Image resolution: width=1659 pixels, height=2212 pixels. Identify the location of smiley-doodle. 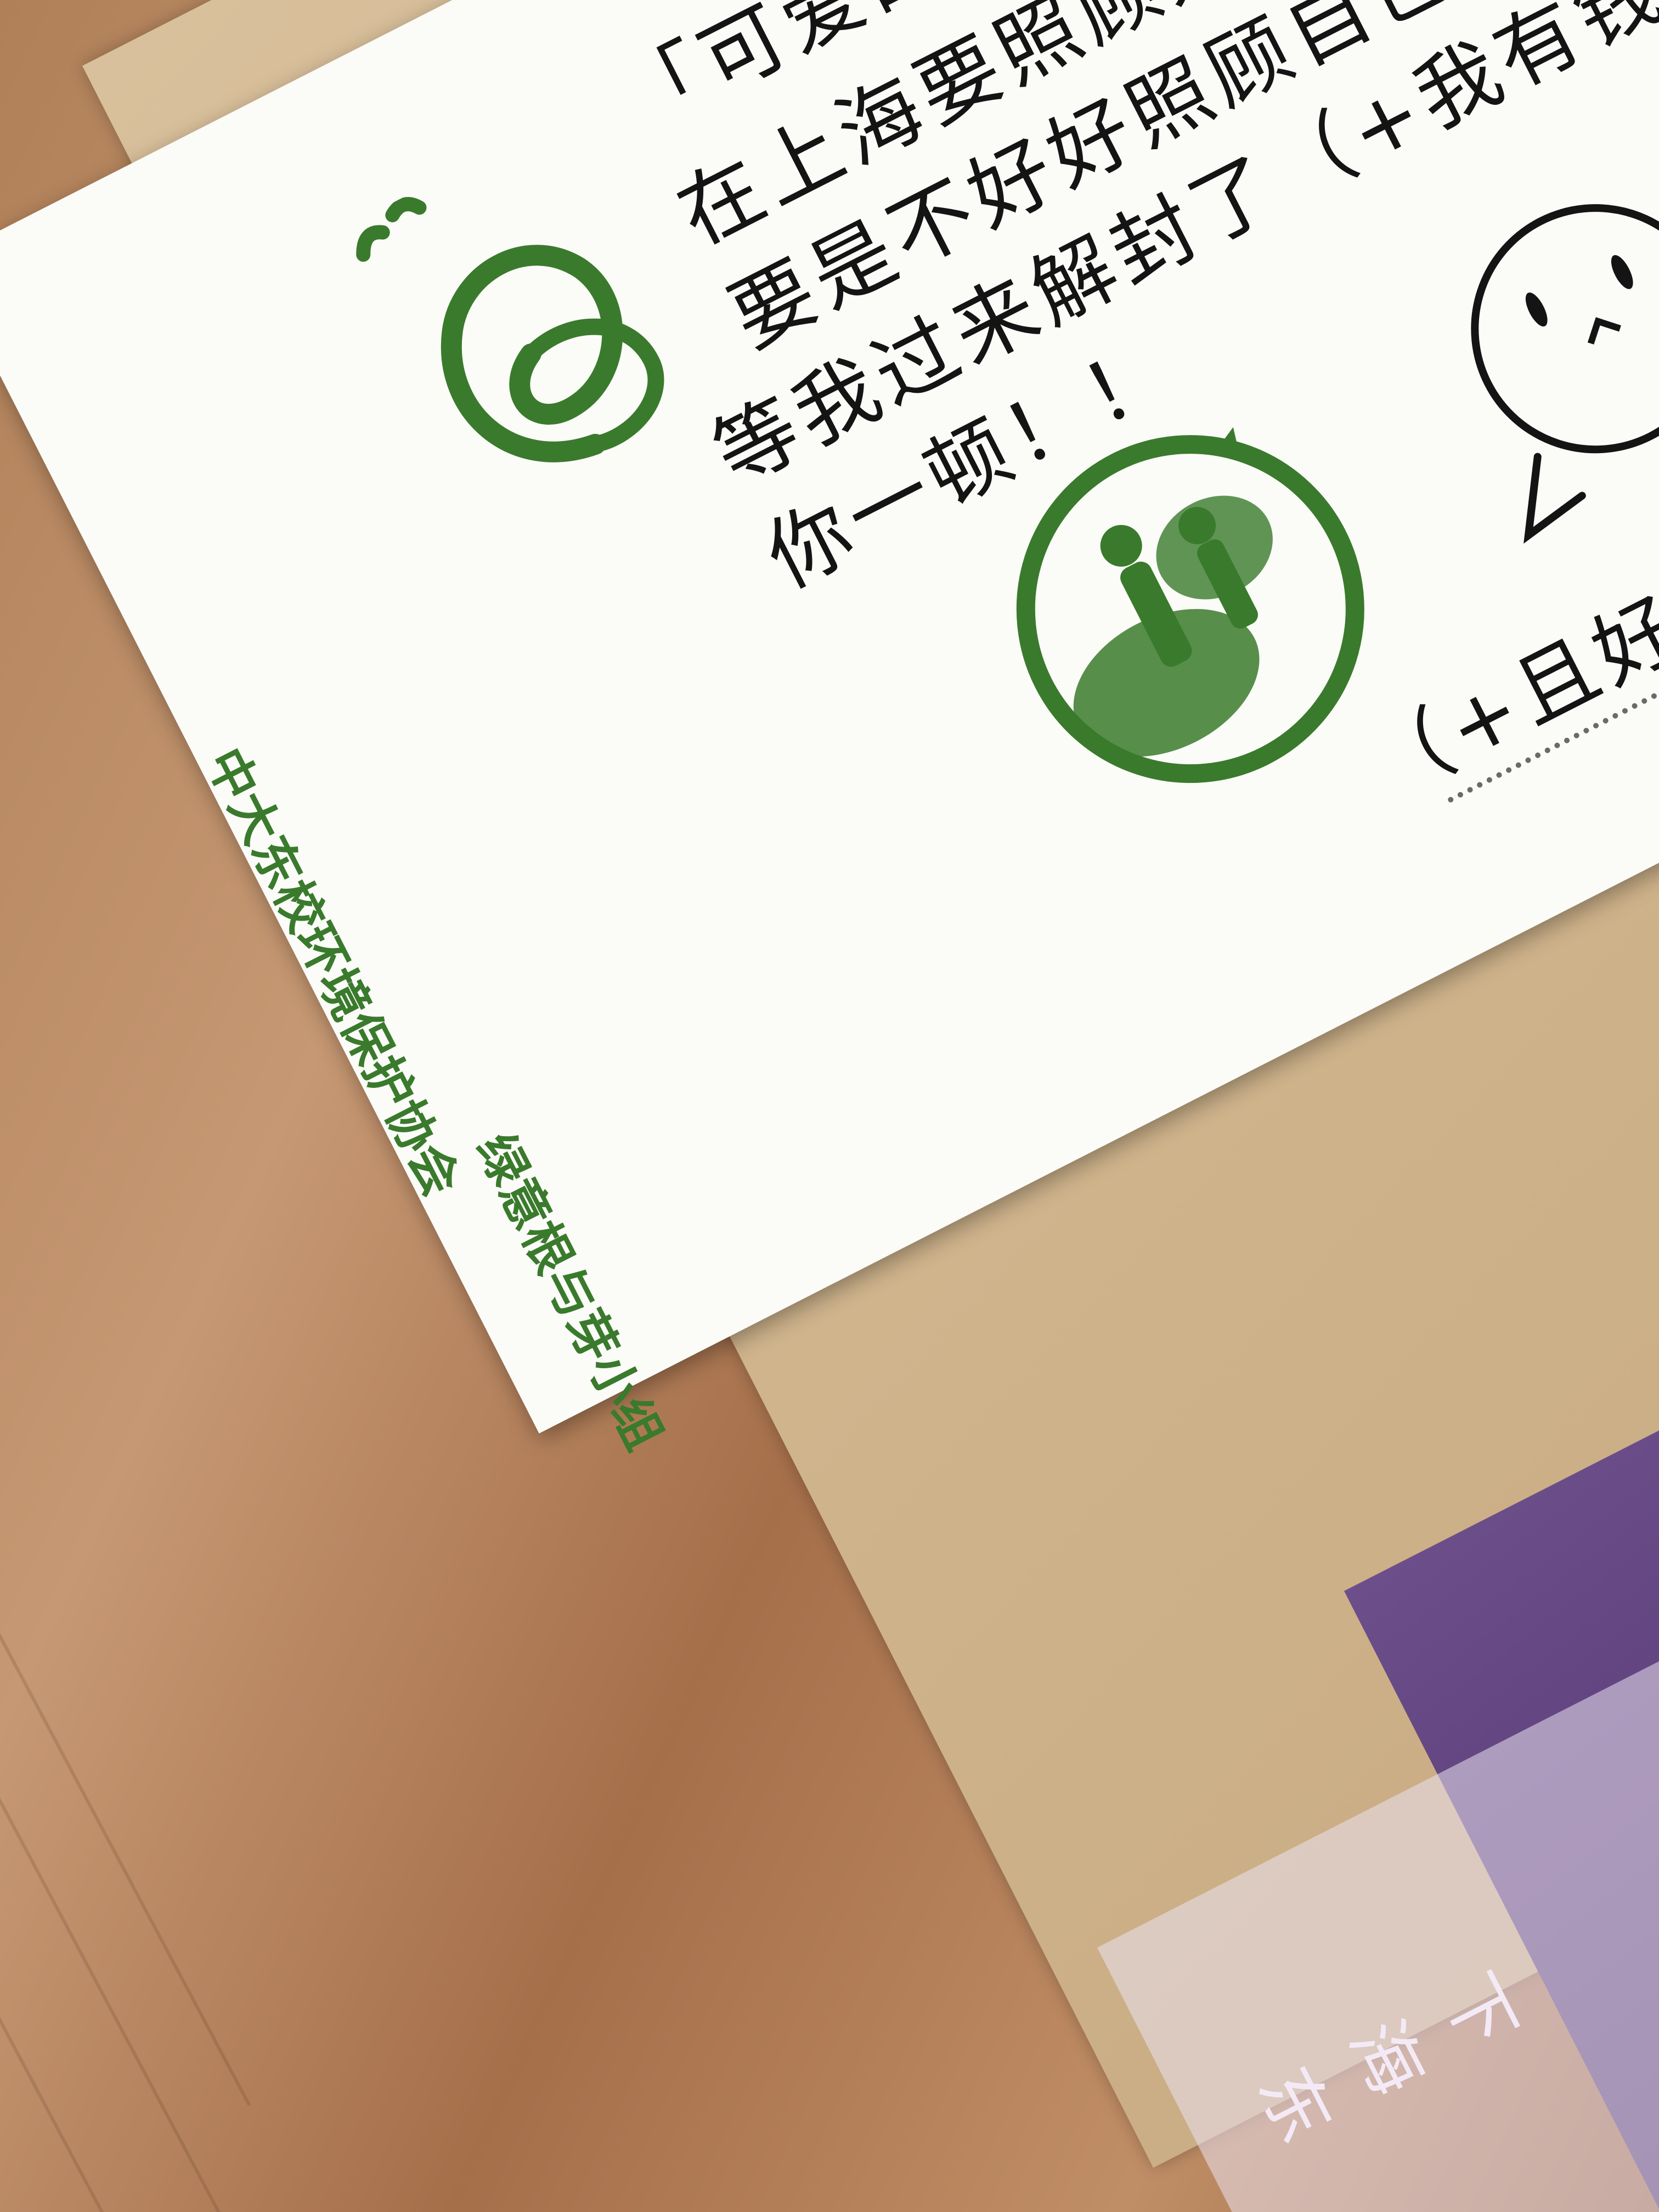
(1565, 374).